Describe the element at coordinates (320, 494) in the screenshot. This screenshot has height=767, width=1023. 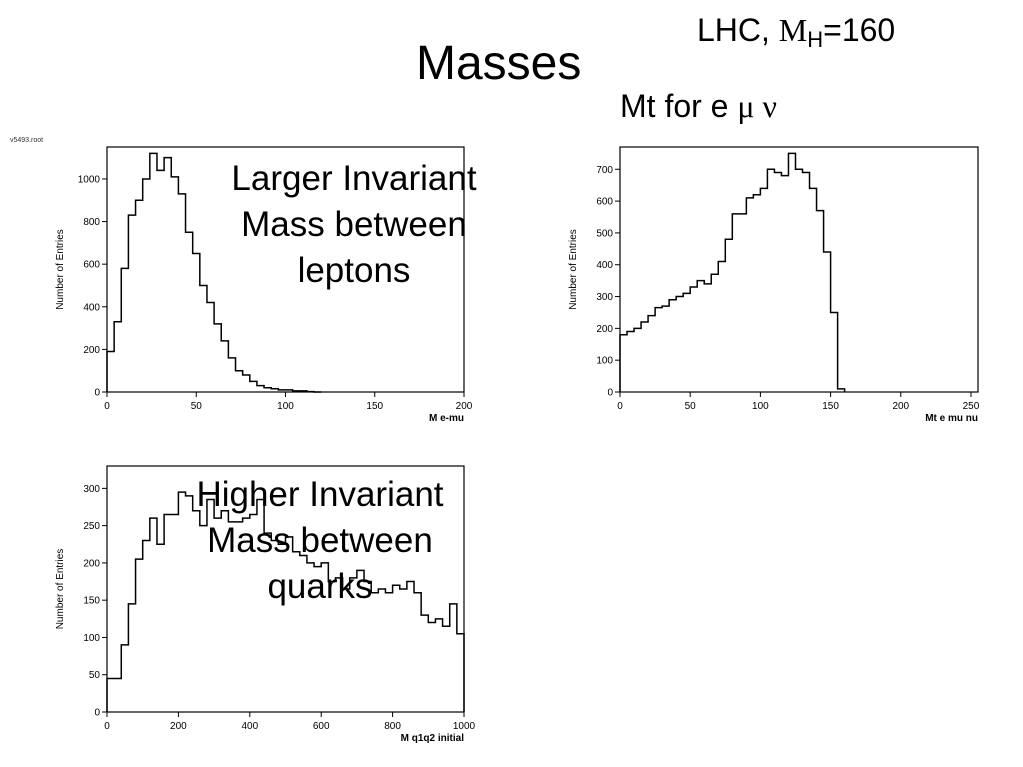
I see `note-line: Higher Invariant` at that location.